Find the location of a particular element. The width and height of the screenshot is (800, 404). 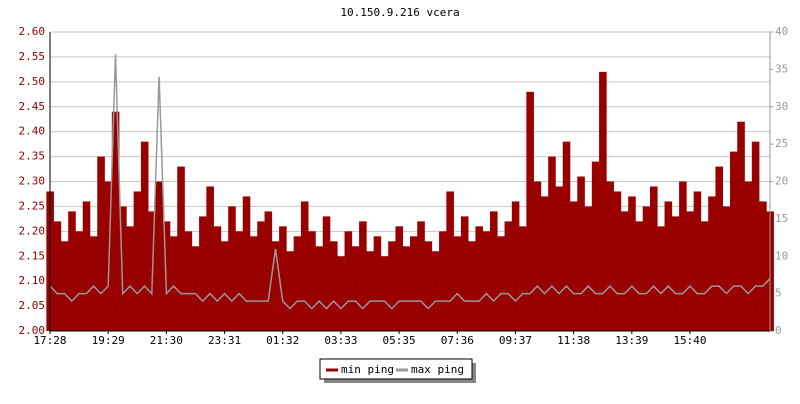

x-tick-label: 21:30 is located at coordinates (166, 340).